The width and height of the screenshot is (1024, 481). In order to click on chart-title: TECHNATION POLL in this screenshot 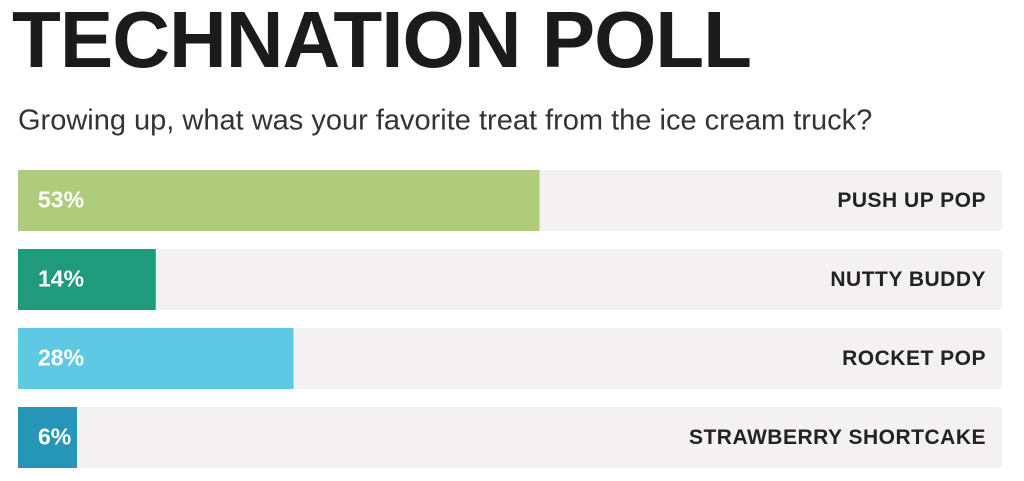, I will do `click(381, 42)`.